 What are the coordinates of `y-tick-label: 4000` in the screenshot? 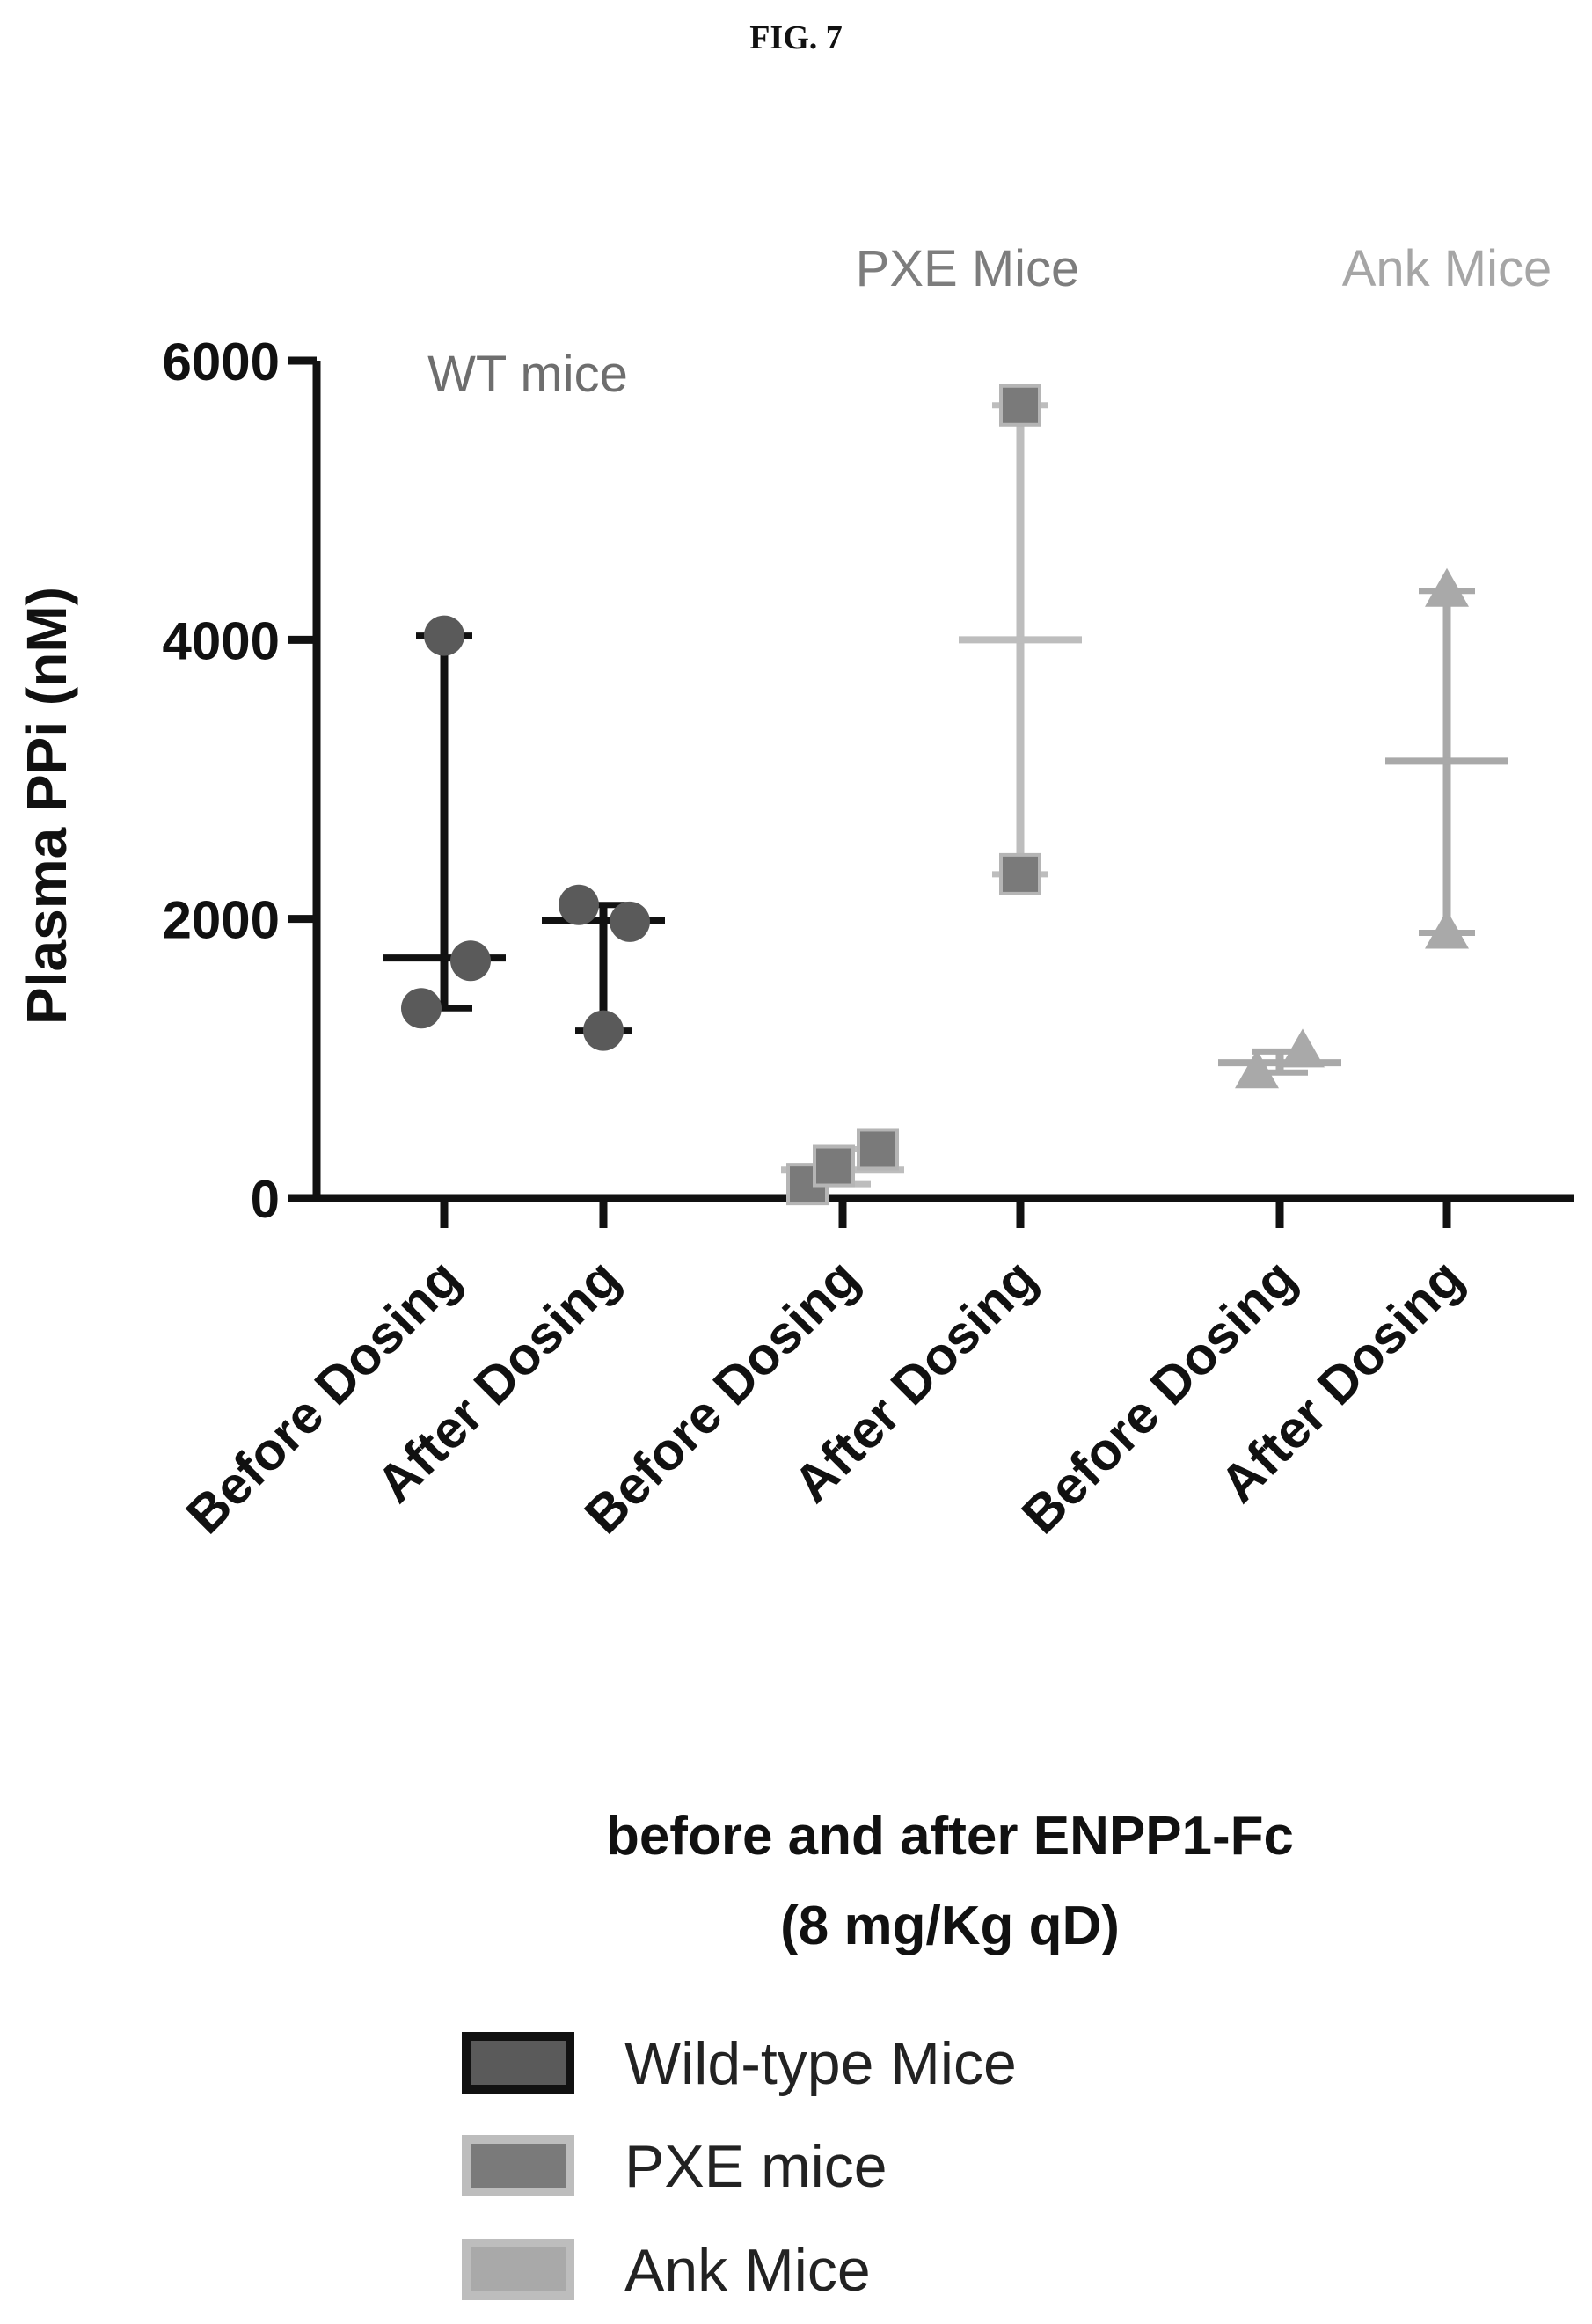 It's located at (221, 640).